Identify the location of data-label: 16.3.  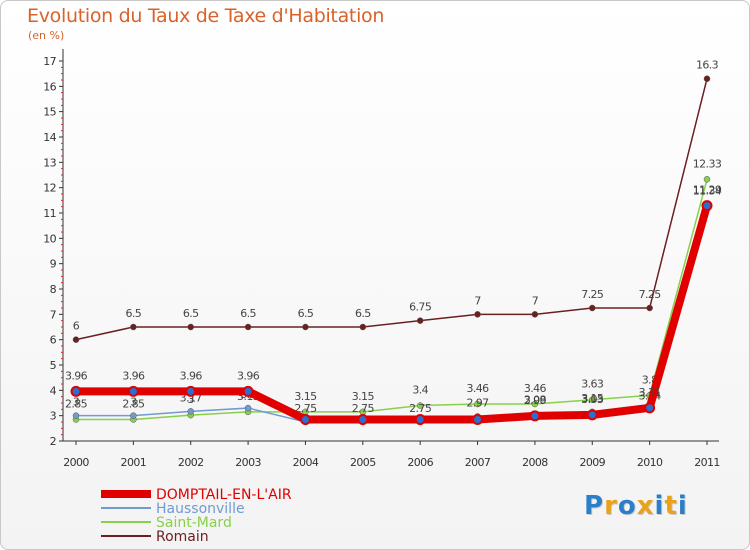
(707, 65).